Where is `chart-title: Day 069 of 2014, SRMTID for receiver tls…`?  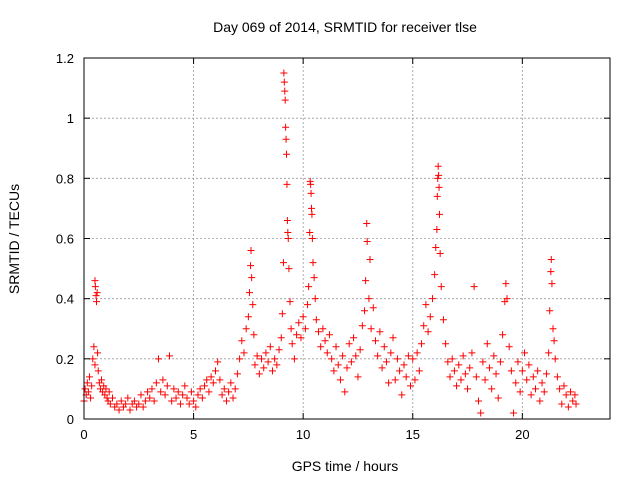 chart-title: Day 069 of 2014, SRMTID for receiver tls… is located at coordinates (345, 27).